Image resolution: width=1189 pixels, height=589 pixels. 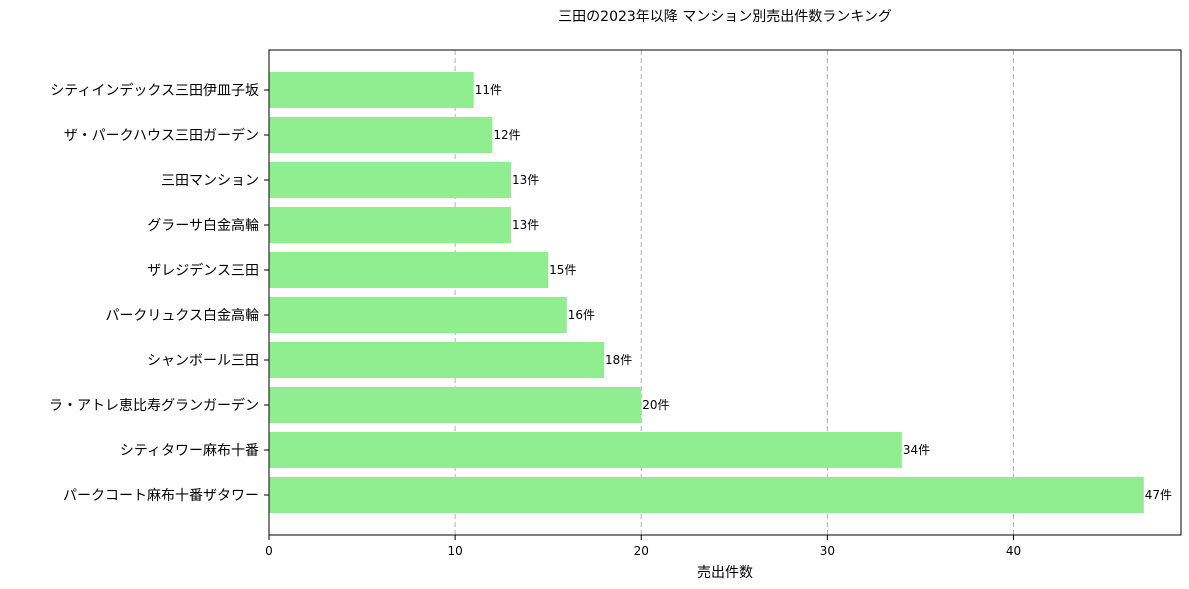 What do you see at coordinates (189, 451) in the screenshot?
I see `category-label: シティタワー麻布十番` at bounding box center [189, 451].